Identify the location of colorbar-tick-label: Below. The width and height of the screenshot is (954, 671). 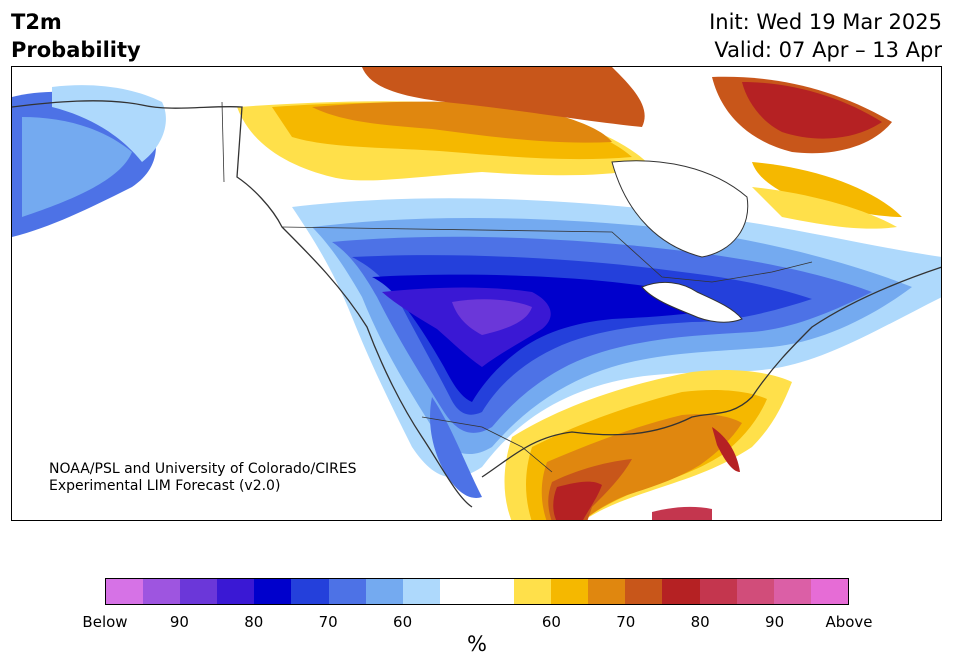
(105, 622).